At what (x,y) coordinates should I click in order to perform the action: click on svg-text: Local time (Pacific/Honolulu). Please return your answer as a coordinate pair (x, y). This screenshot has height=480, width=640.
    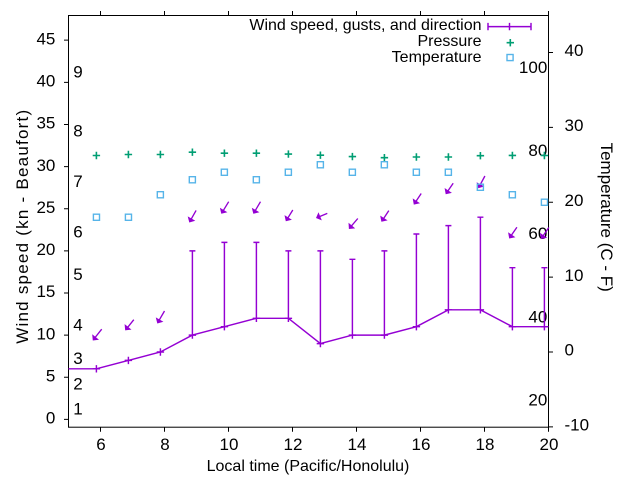
    Looking at the image, I should click on (308, 466).